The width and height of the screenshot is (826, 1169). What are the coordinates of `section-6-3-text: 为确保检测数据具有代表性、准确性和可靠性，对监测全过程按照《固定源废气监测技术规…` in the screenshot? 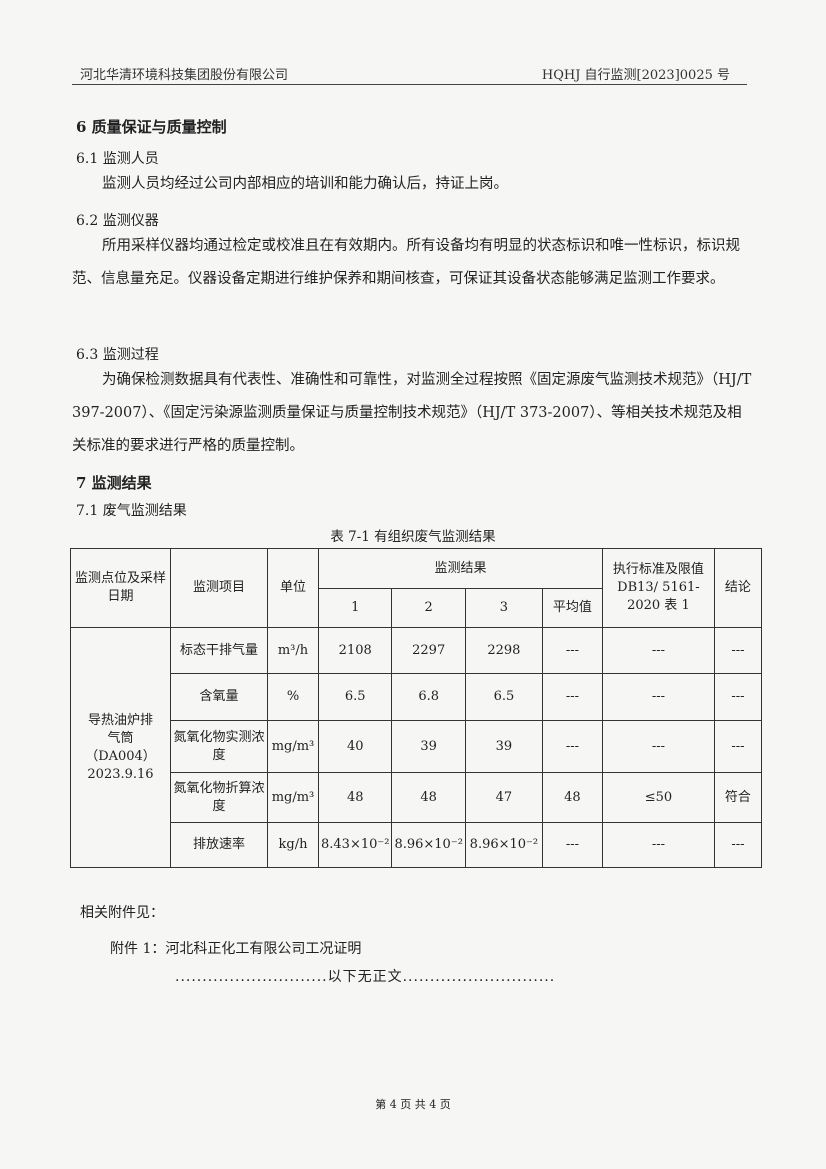 It's located at (412, 413).